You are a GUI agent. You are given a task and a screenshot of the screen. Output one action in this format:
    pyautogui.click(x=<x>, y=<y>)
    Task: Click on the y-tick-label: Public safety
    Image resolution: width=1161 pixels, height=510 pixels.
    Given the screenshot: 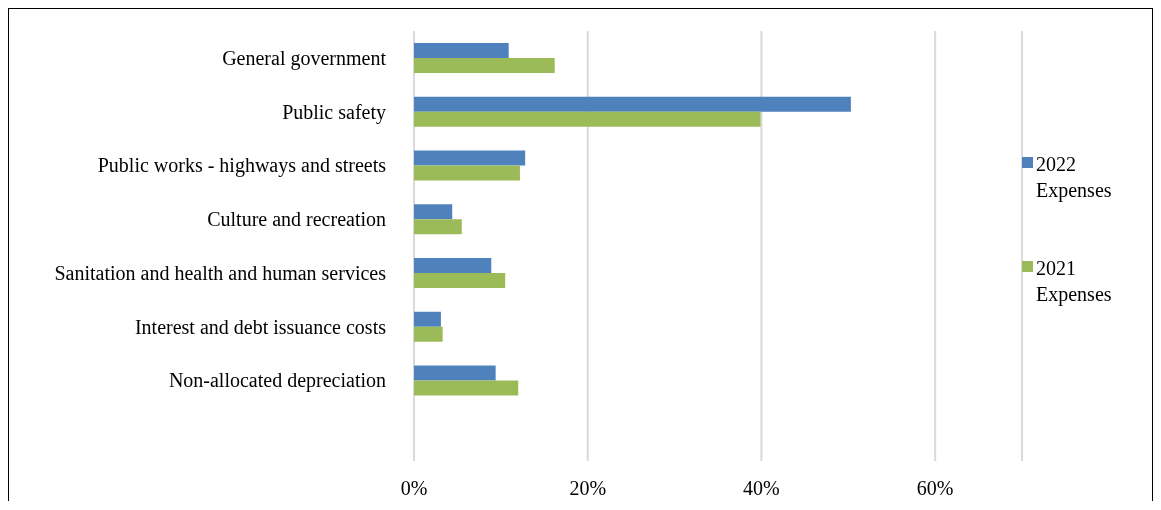 What is the action you would take?
    pyautogui.click(x=334, y=112)
    